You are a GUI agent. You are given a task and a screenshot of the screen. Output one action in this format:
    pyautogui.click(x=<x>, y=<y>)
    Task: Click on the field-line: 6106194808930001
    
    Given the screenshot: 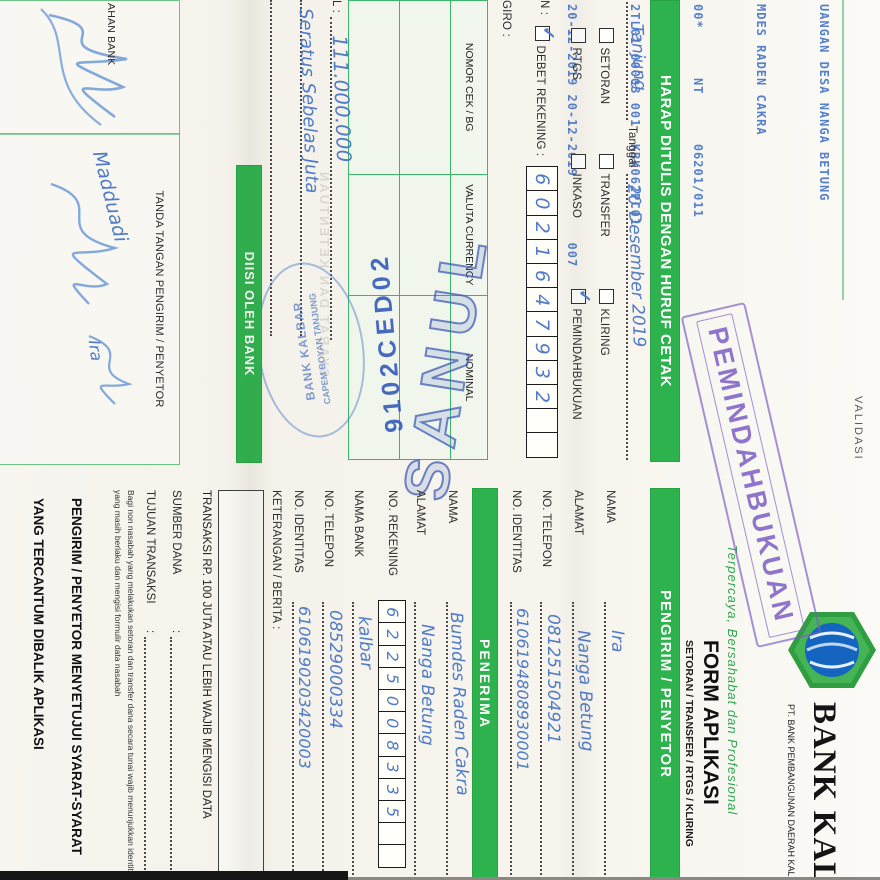 What is the action you would take?
    pyautogui.click(x=521, y=741)
    